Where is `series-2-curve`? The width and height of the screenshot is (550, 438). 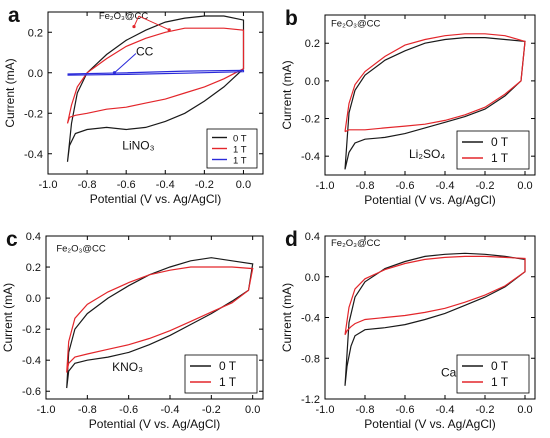
series-2-curve is located at coordinates (156, 72).